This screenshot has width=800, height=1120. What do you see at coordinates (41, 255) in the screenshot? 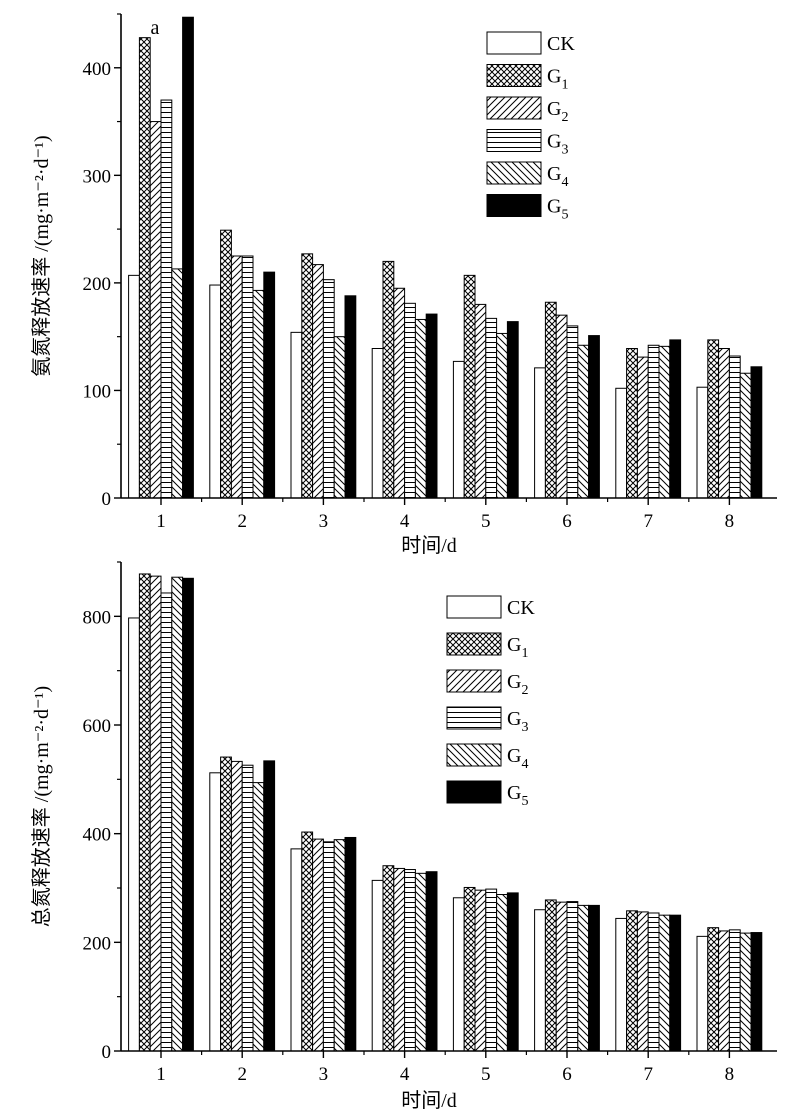
I see `y-axis-title: 氨氮释放速率 /(mg·m⁻²·d⁻¹)` at bounding box center [41, 255].